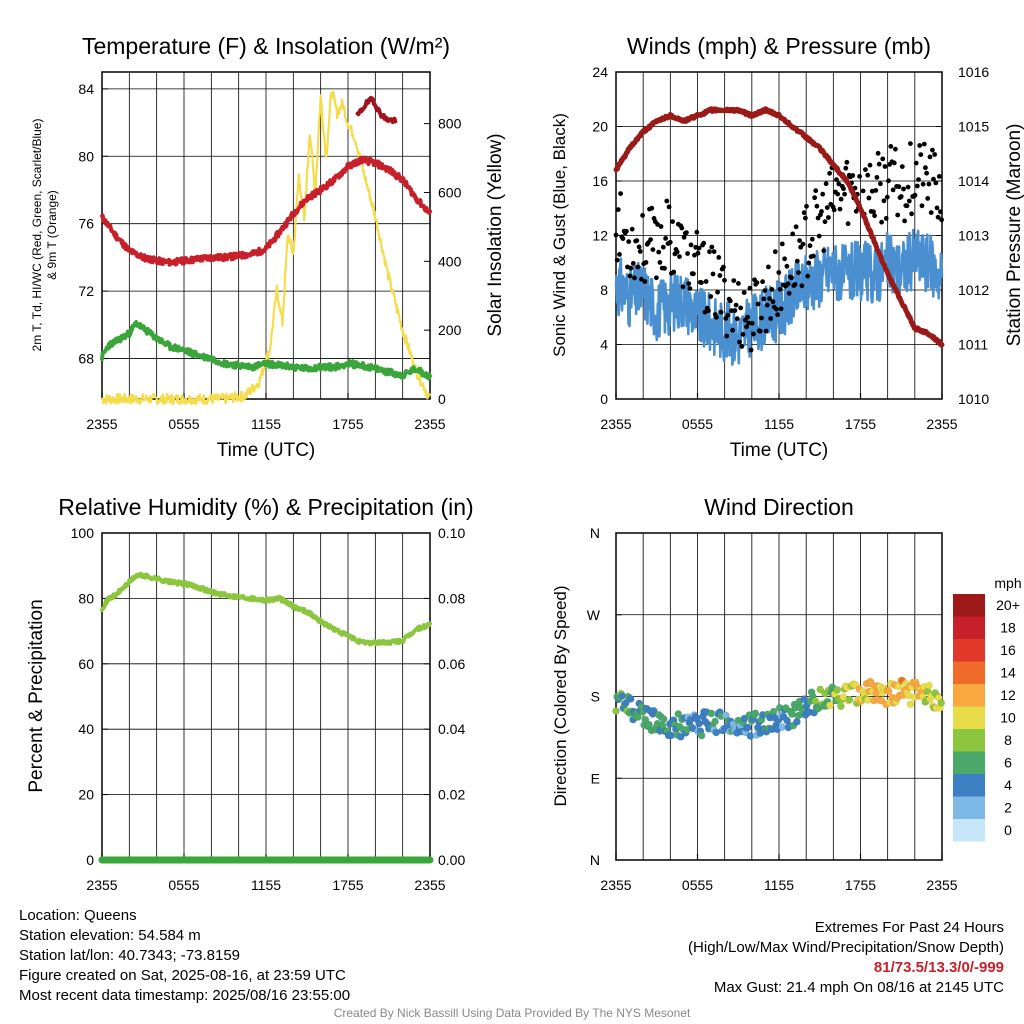  Describe the element at coordinates (36, 695) in the screenshot. I see `y-axis-label: Percent & Precipitation` at that location.